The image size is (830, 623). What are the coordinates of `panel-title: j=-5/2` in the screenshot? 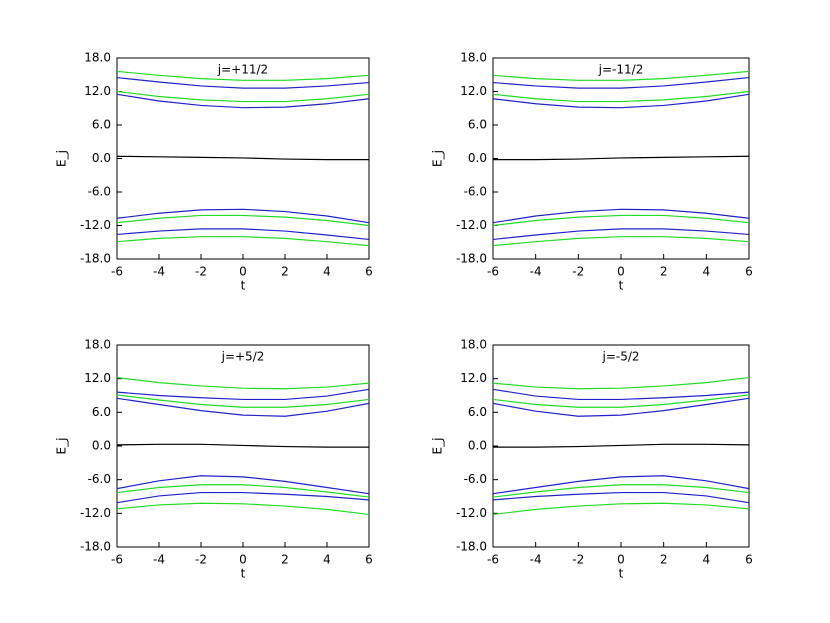 It's located at (620, 357).